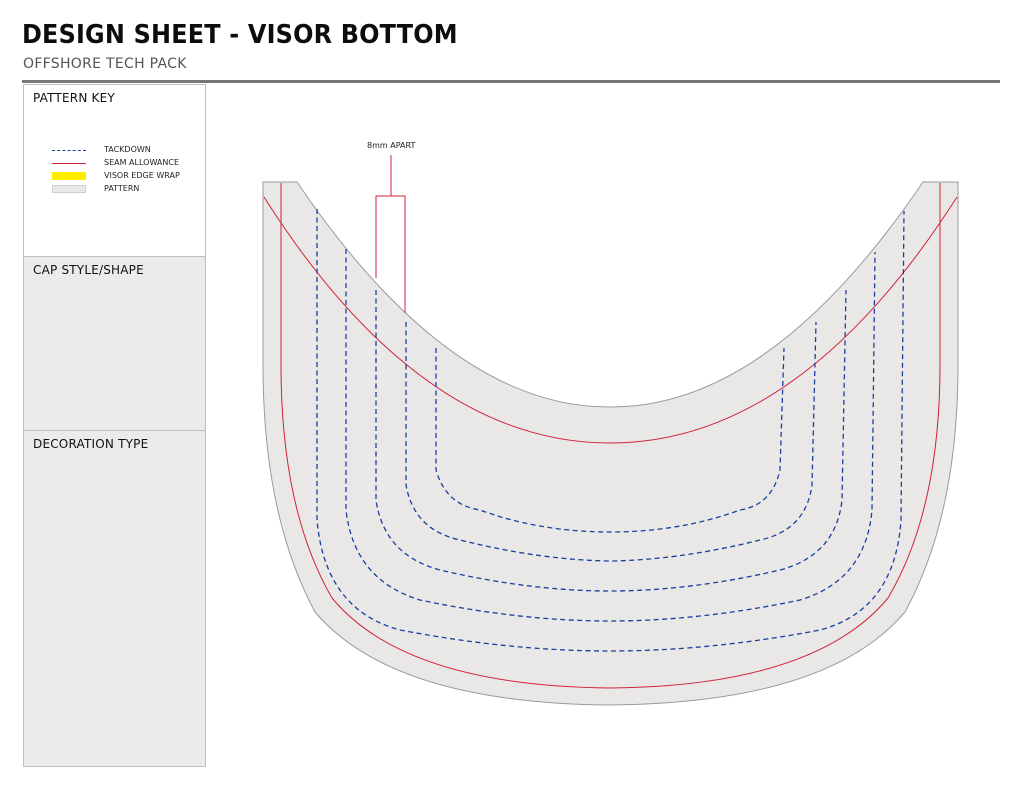 The image size is (1024, 791). What do you see at coordinates (122, 188) in the screenshot?
I see `legend-label: PATTERN` at bounding box center [122, 188].